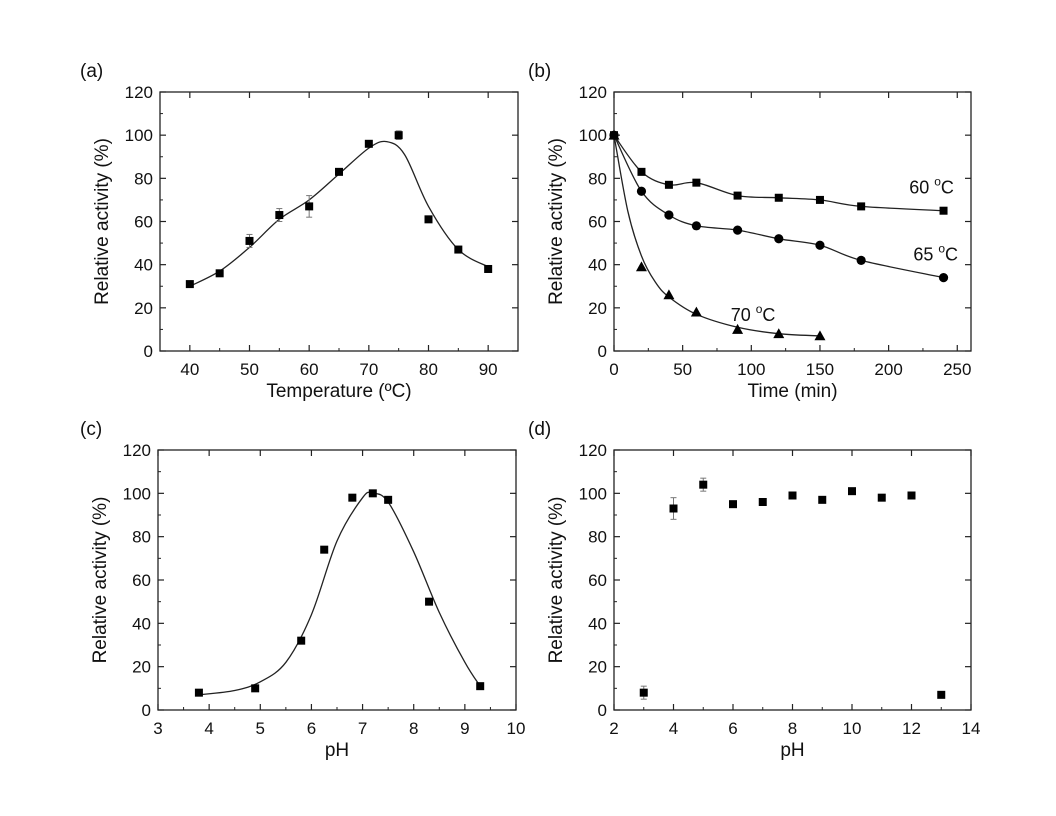 Image resolution: width=1056 pixels, height=816 pixels. I want to click on series-label: 70 oC, so click(753, 313).